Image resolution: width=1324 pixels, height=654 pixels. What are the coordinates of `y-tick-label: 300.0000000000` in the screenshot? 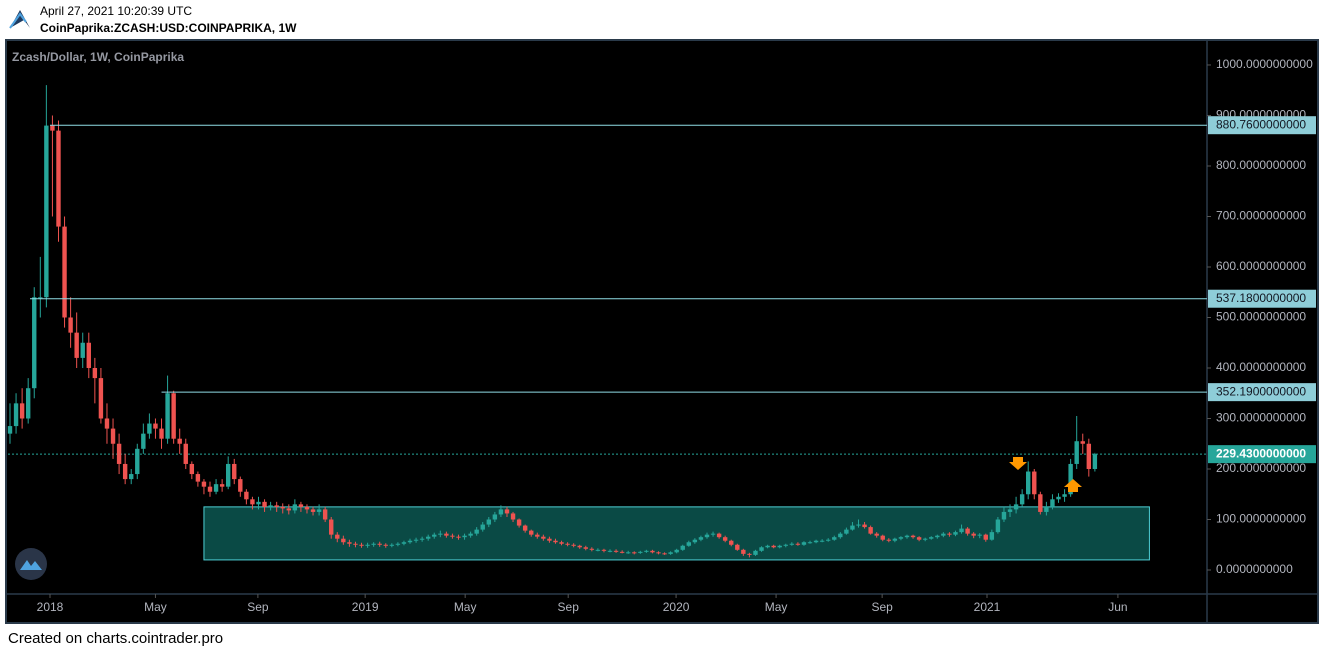 It's located at (1261, 418).